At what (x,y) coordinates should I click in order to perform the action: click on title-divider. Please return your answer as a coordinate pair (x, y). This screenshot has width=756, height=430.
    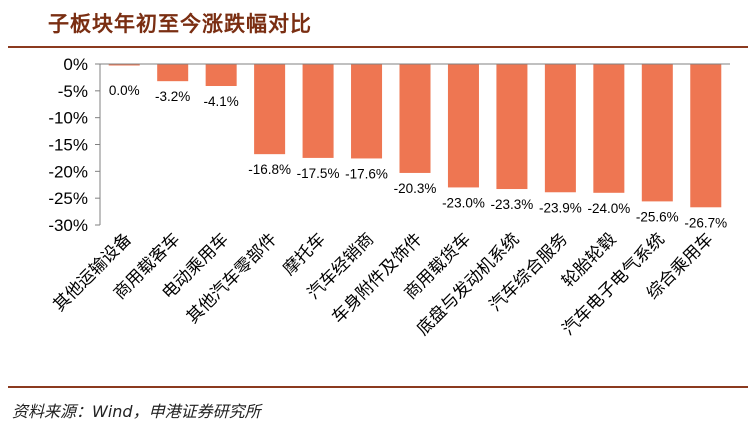
    Looking at the image, I should click on (378, 47).